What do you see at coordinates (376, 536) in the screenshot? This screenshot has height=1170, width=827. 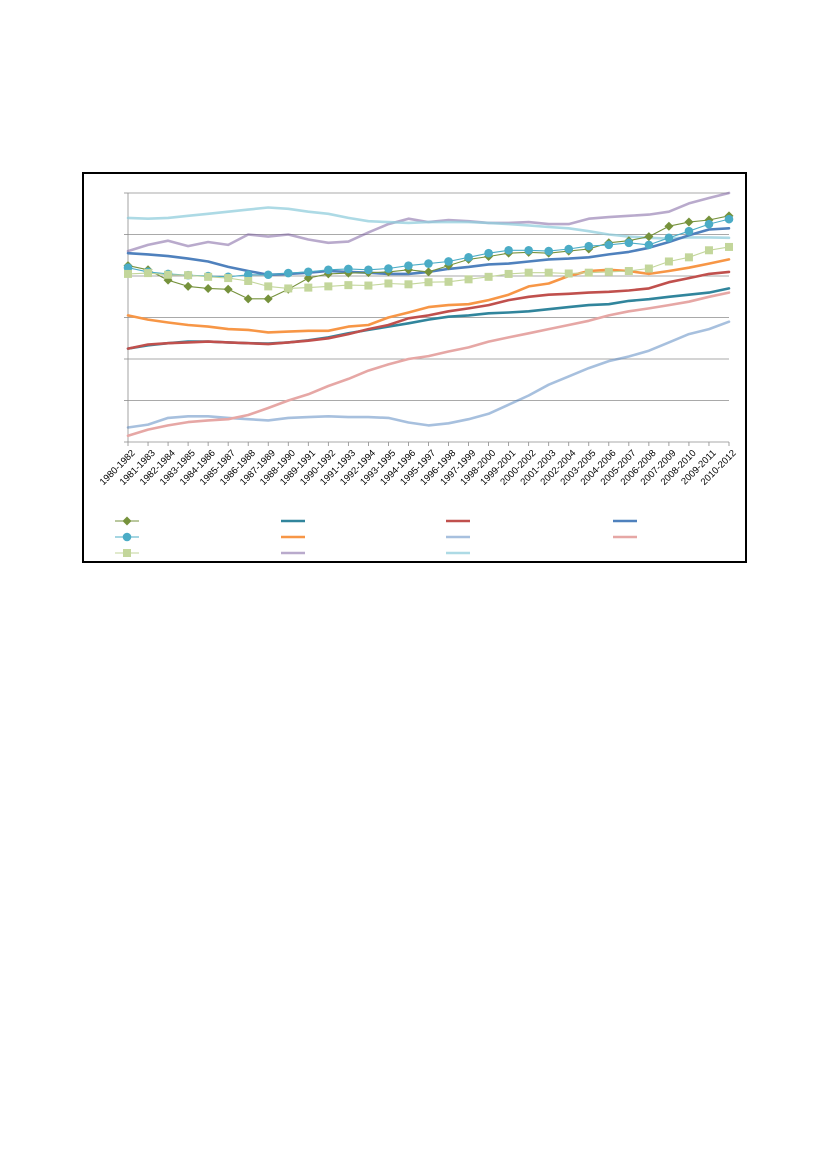 I see `legend` at bounding box center [376, 536].